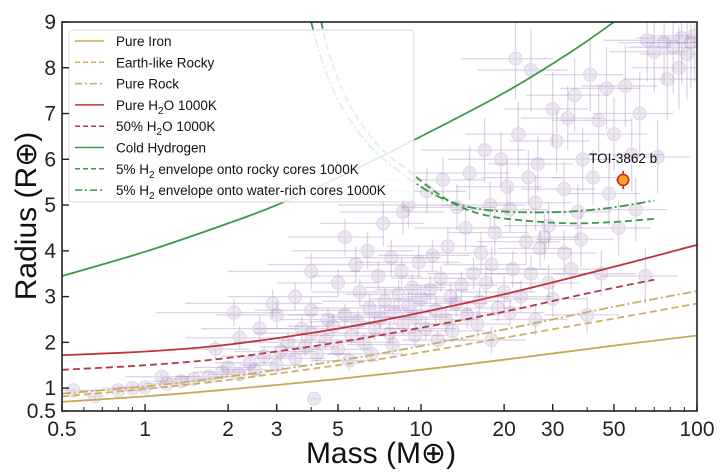 The height and width of the screenshot is (474, 723). What do you see at coordinates (228, 429) in the screenshot?
I see `x-tick-label: 2` at bounding box center [228, 429].